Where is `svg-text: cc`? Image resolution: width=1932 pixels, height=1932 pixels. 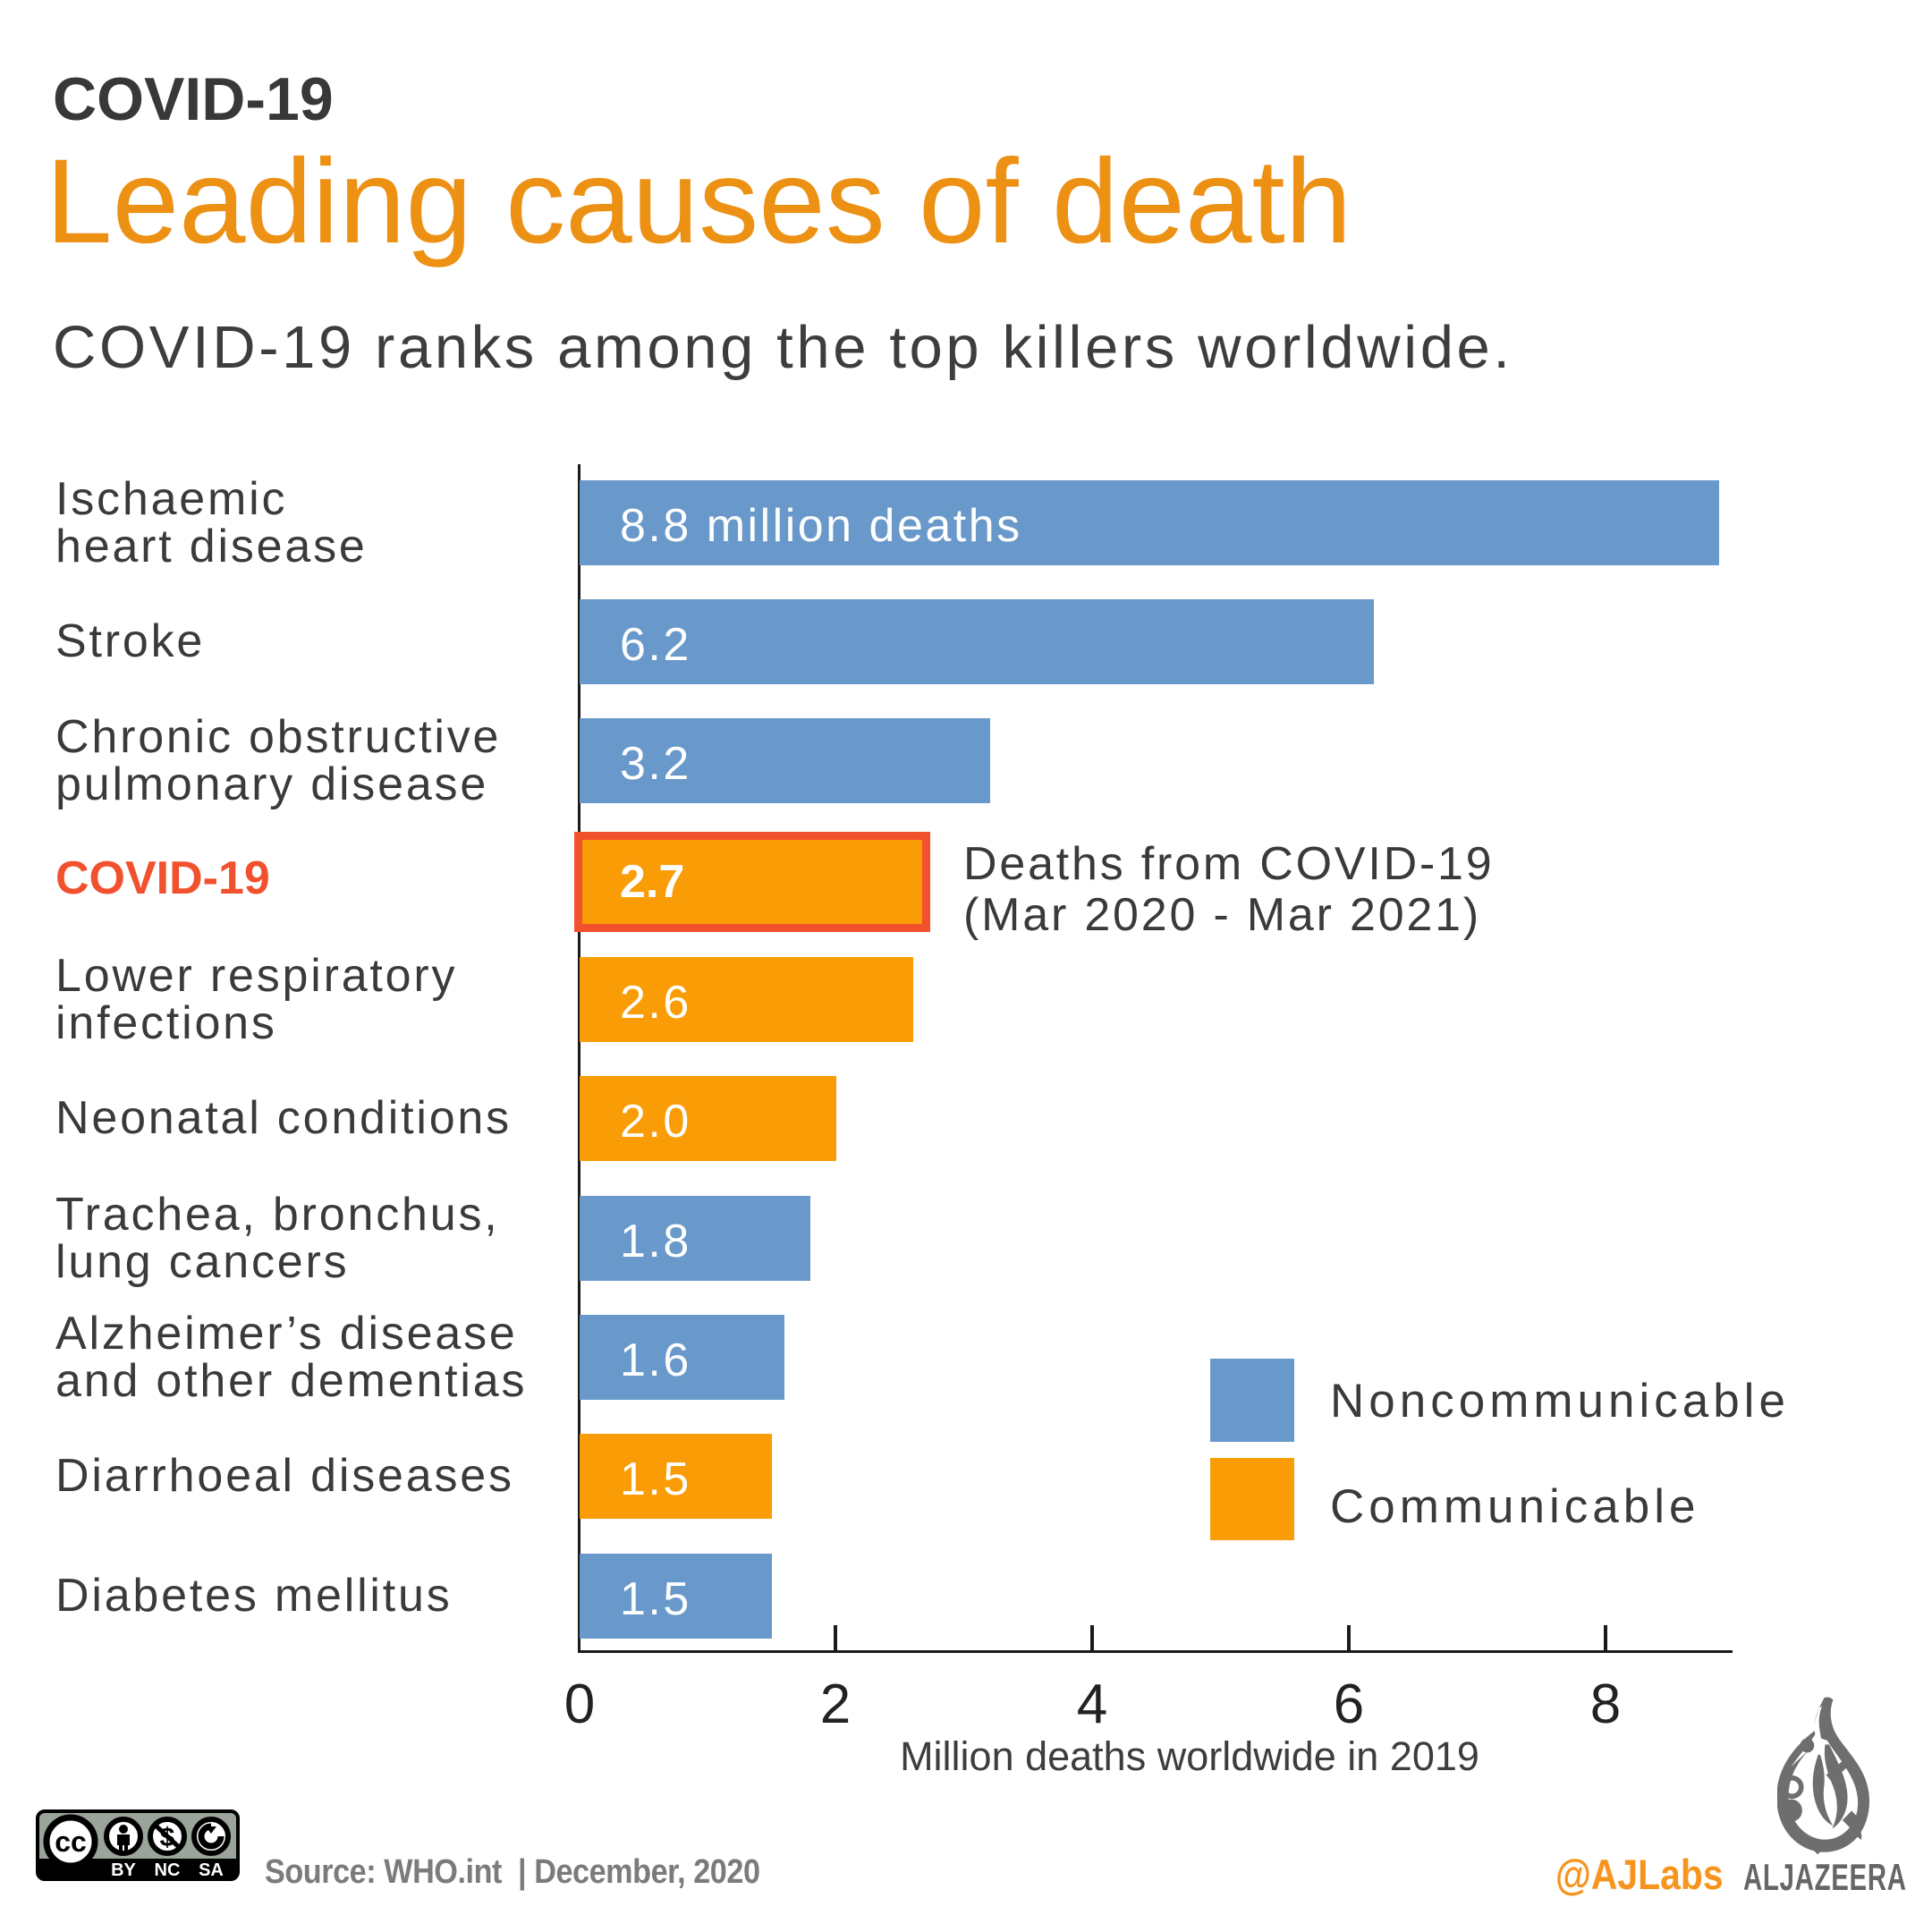 svg-text: cc is located at coordinates (71, 1842).